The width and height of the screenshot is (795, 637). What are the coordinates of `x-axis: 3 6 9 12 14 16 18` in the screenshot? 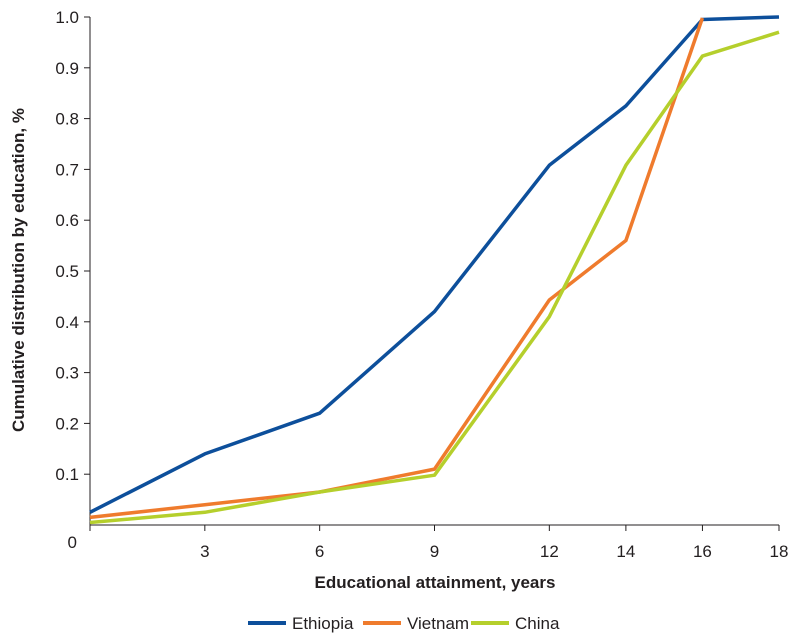 It's located at (439, 542).